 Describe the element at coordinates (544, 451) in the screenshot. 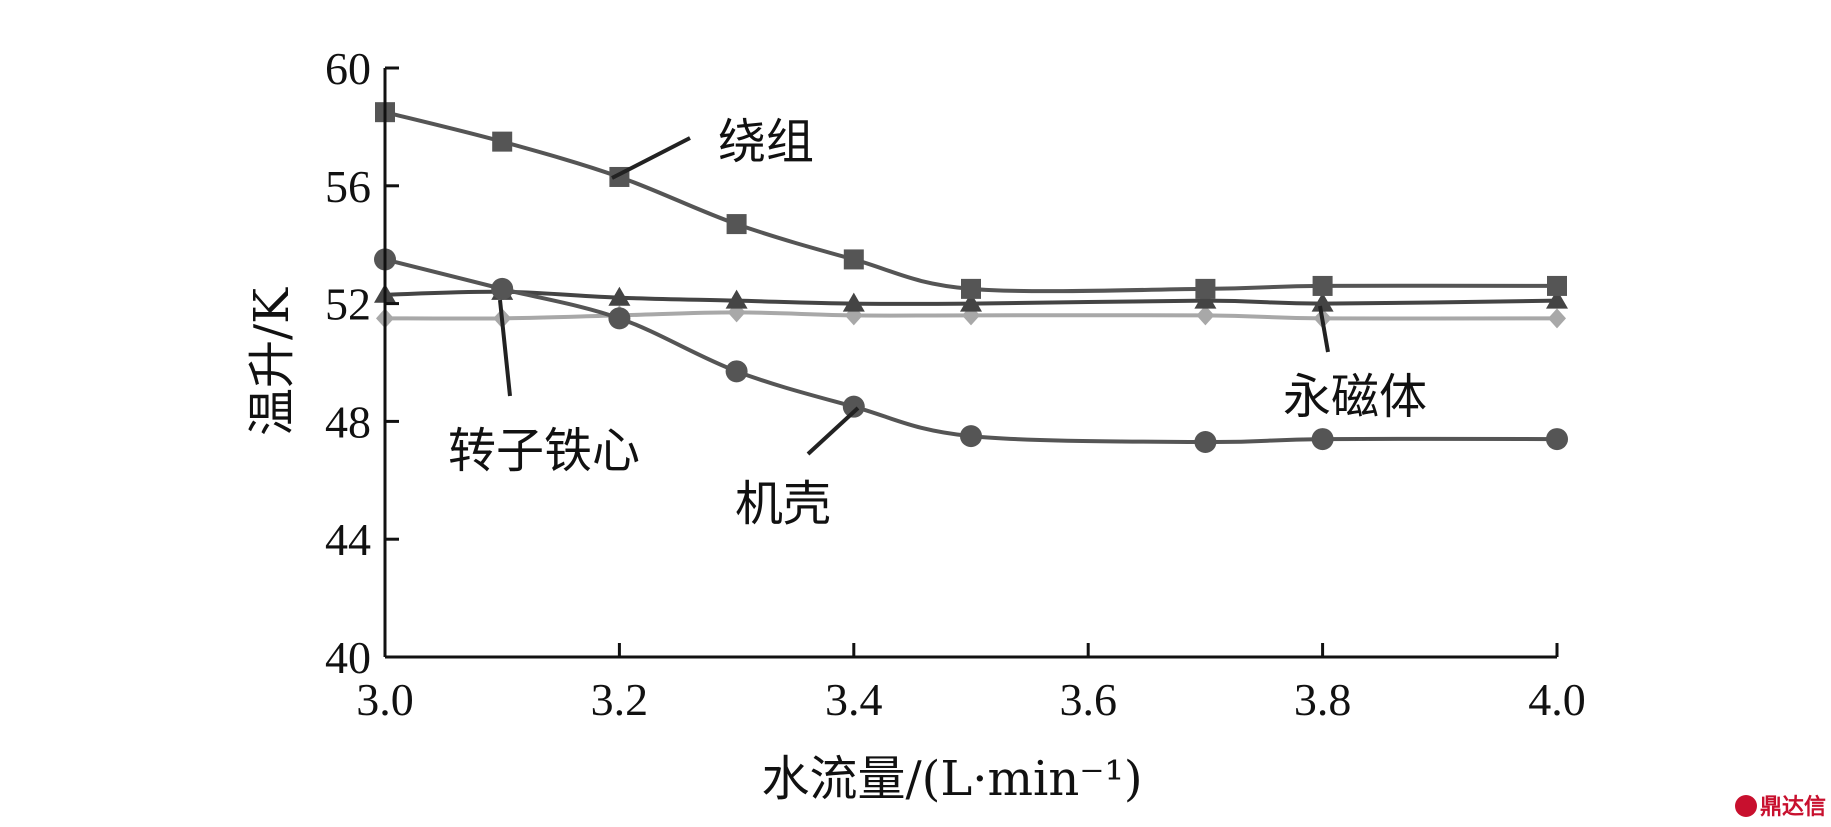

I see `annotation-rotor-core: 转子铁心` at that location.